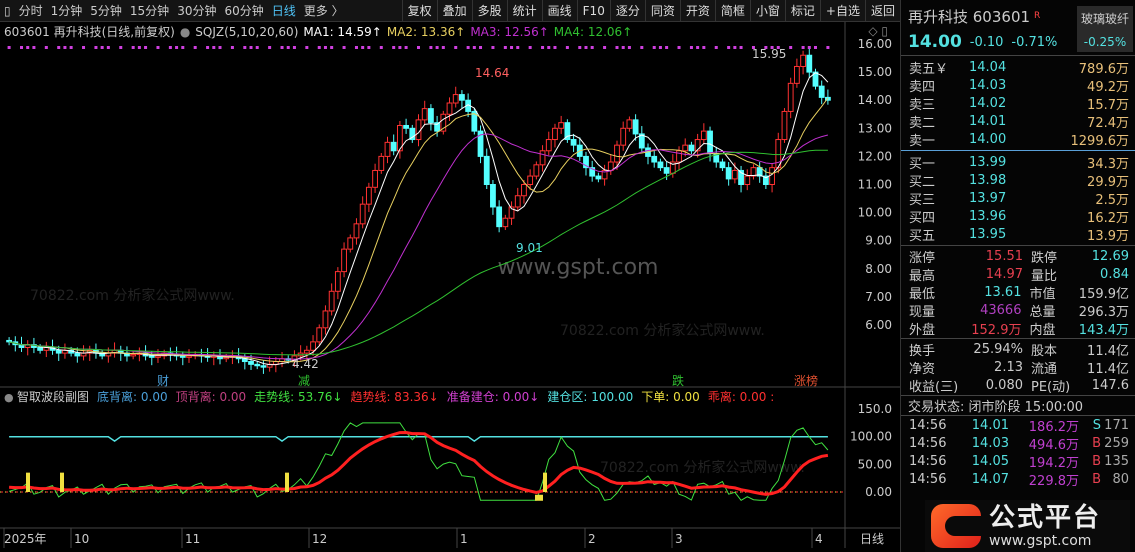 The height and width of the screenshot is (552, 1135). What do you see at coordinates (489, 10) in the screenshot?
I see `toolbar-button: 多股` at bounding box center [489, 10].